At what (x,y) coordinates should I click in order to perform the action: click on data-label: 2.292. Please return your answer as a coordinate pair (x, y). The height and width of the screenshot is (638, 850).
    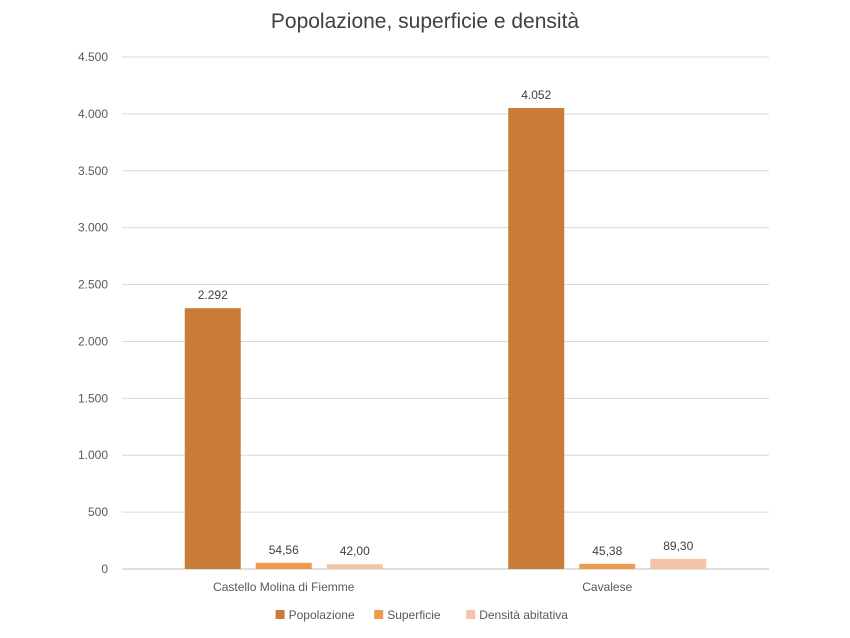
    Looking at the image, I should click on (213, 295).